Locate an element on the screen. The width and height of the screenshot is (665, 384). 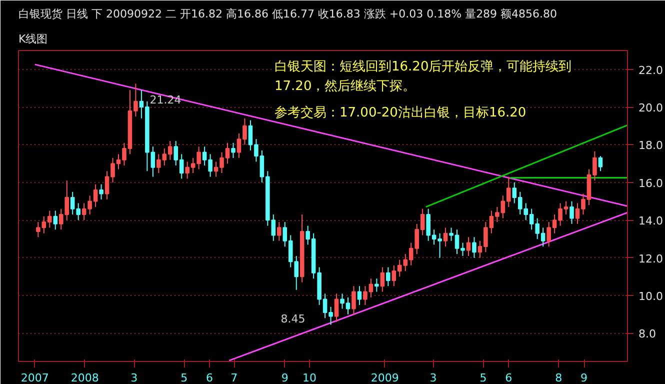
x-tick-label: 2009 is located at coordinates (384, 378).